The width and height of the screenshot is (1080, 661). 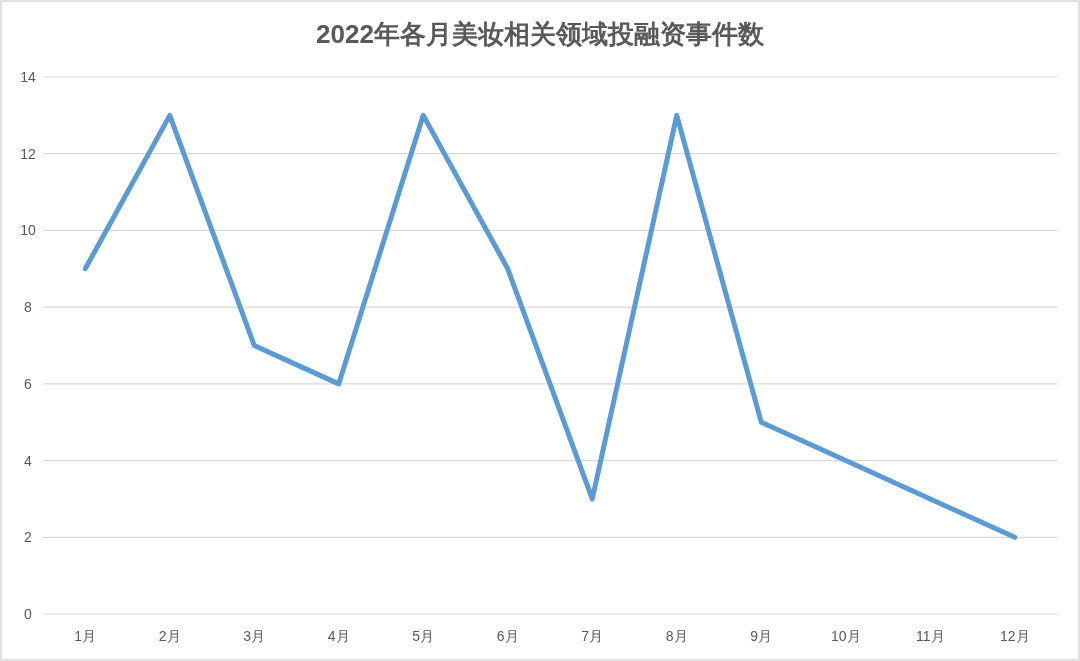 What do you see at coordinates (169, 636) in the screenshot?
I see `x-tick-label: 2月` at bounding box center [169, 636].